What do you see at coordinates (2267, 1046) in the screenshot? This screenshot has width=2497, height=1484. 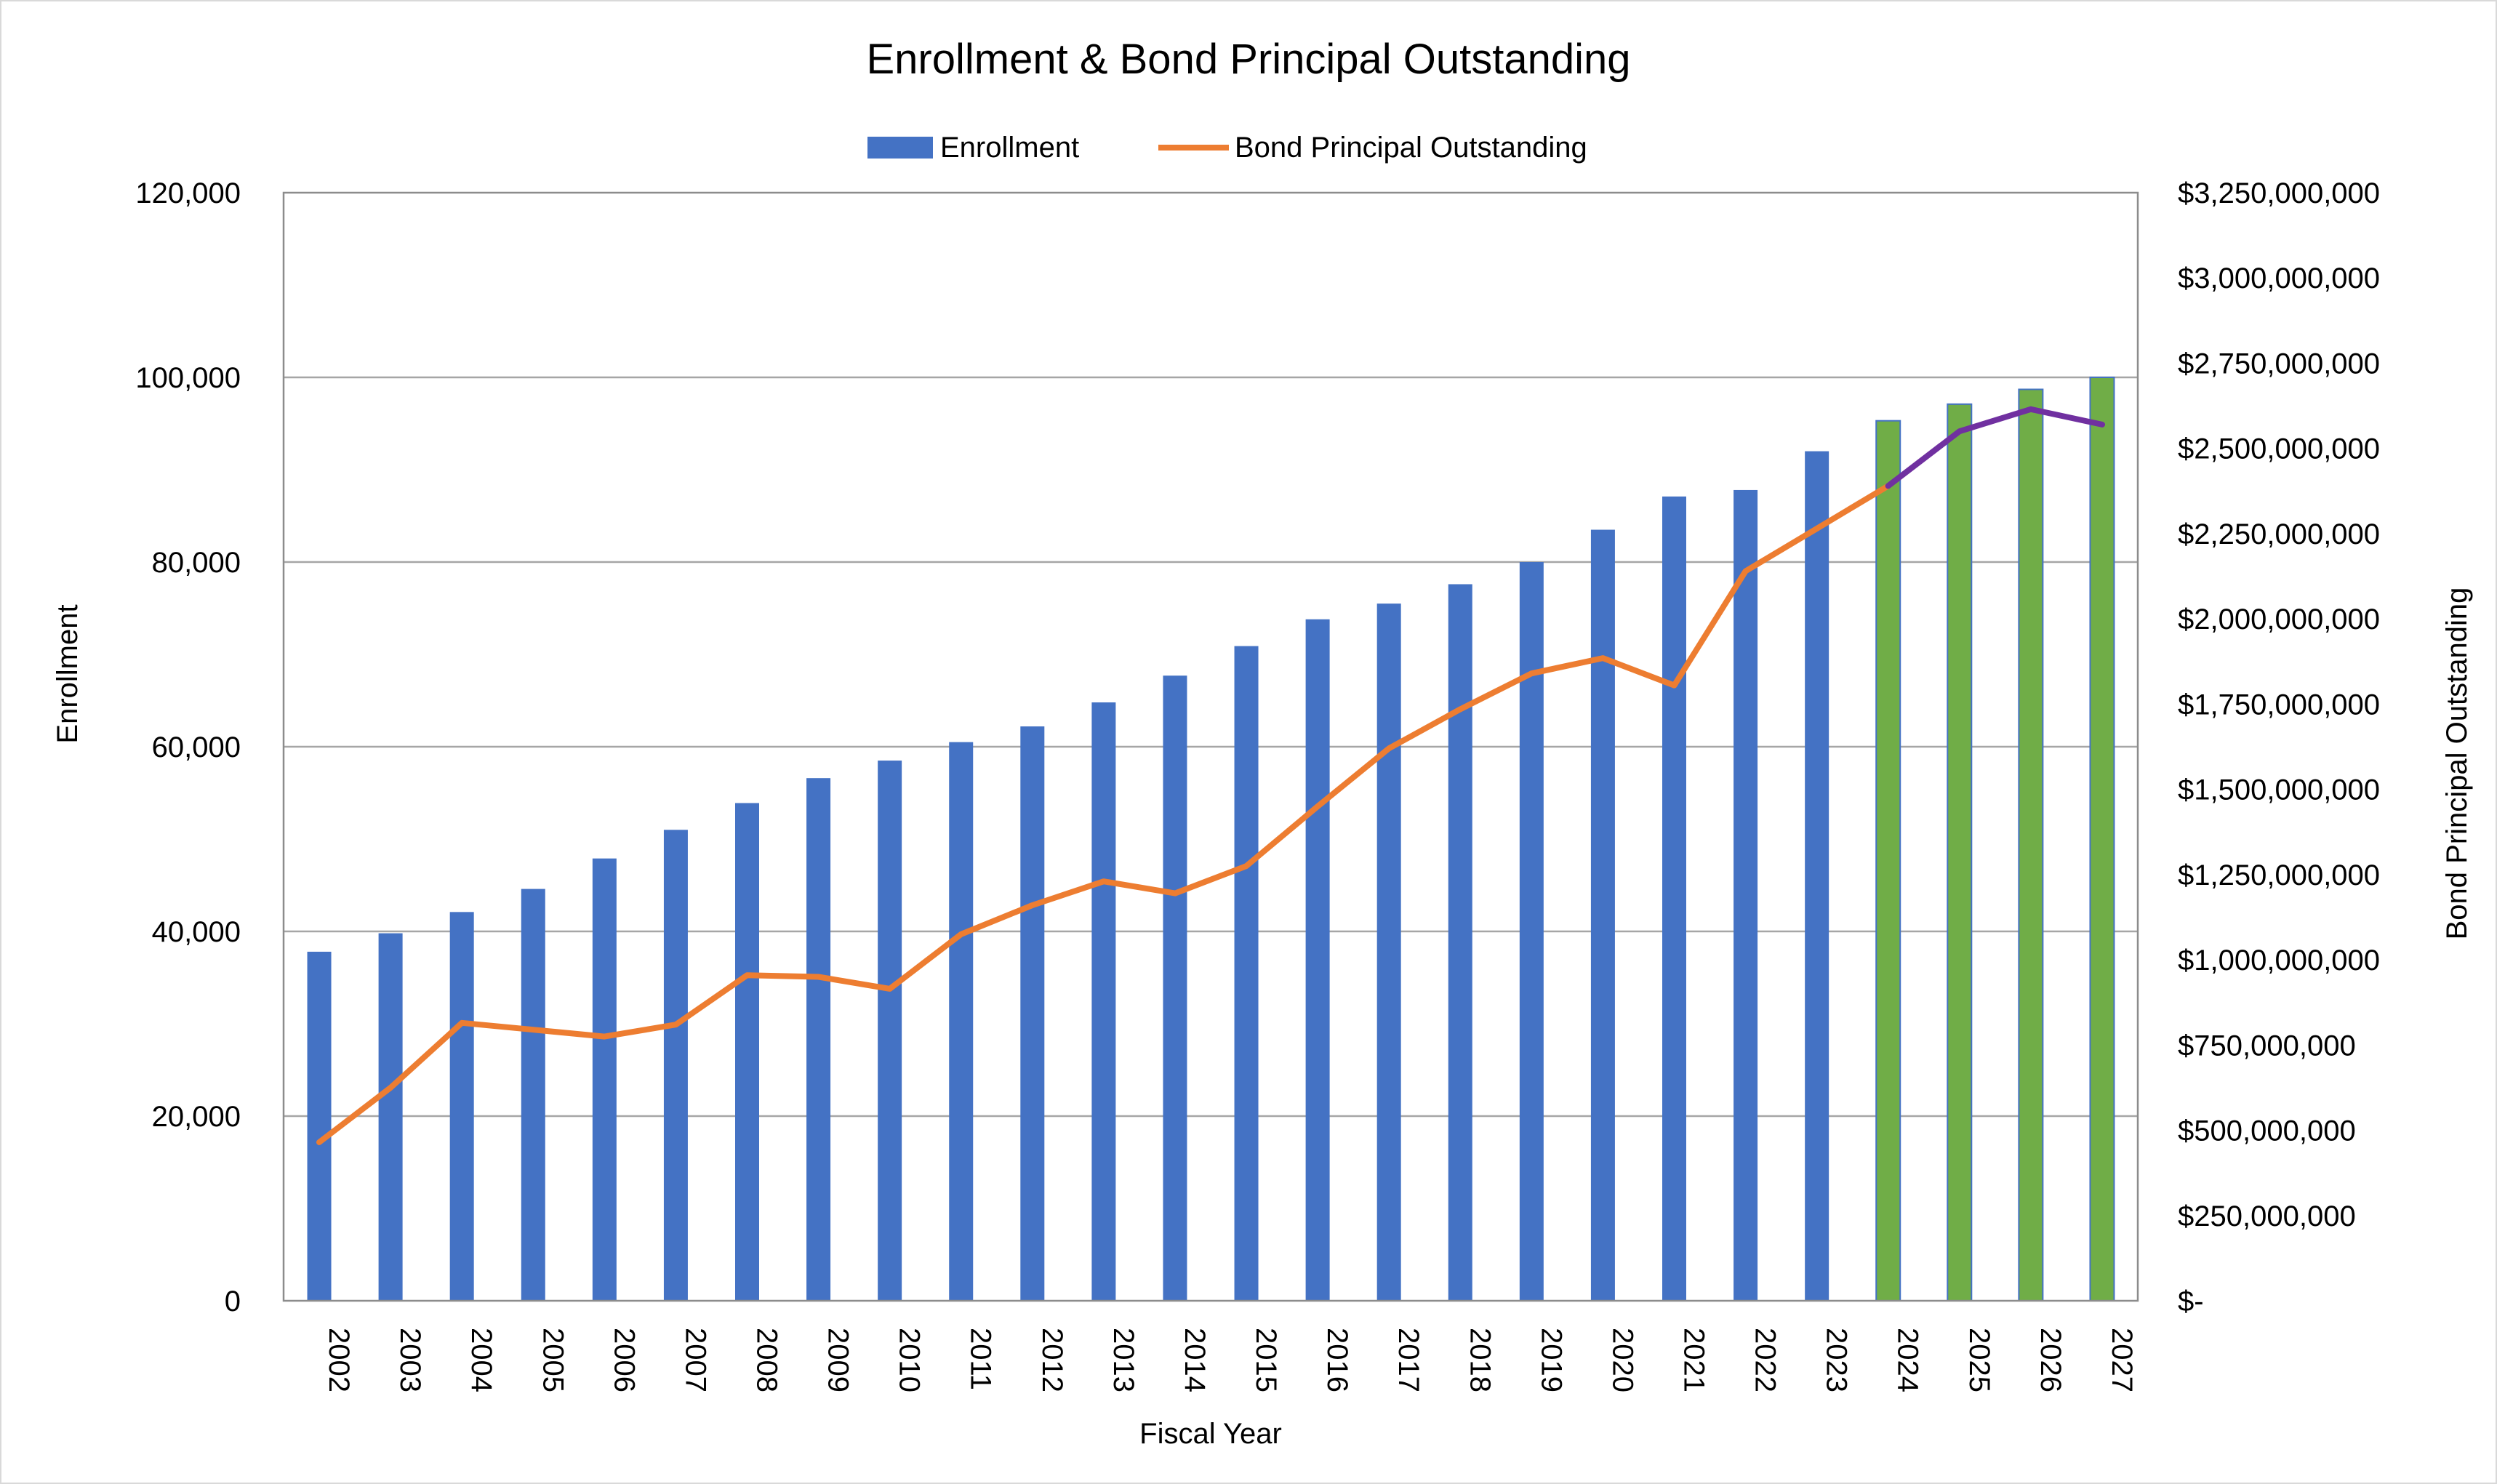 I see `right-tick-label: $750,000,000` at bounding box center [2267, 1046].